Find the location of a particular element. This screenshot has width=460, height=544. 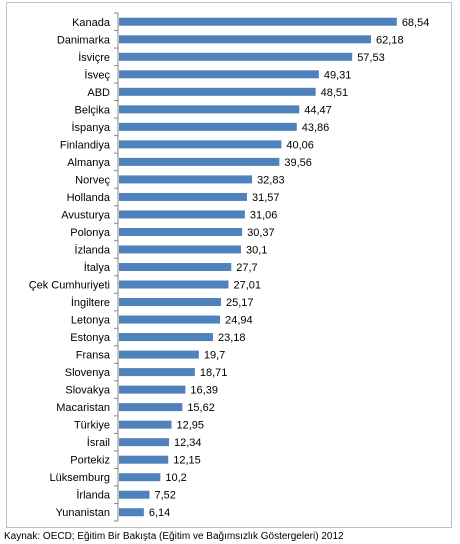

category-label: İsveç is located at coordinates (97, 74).